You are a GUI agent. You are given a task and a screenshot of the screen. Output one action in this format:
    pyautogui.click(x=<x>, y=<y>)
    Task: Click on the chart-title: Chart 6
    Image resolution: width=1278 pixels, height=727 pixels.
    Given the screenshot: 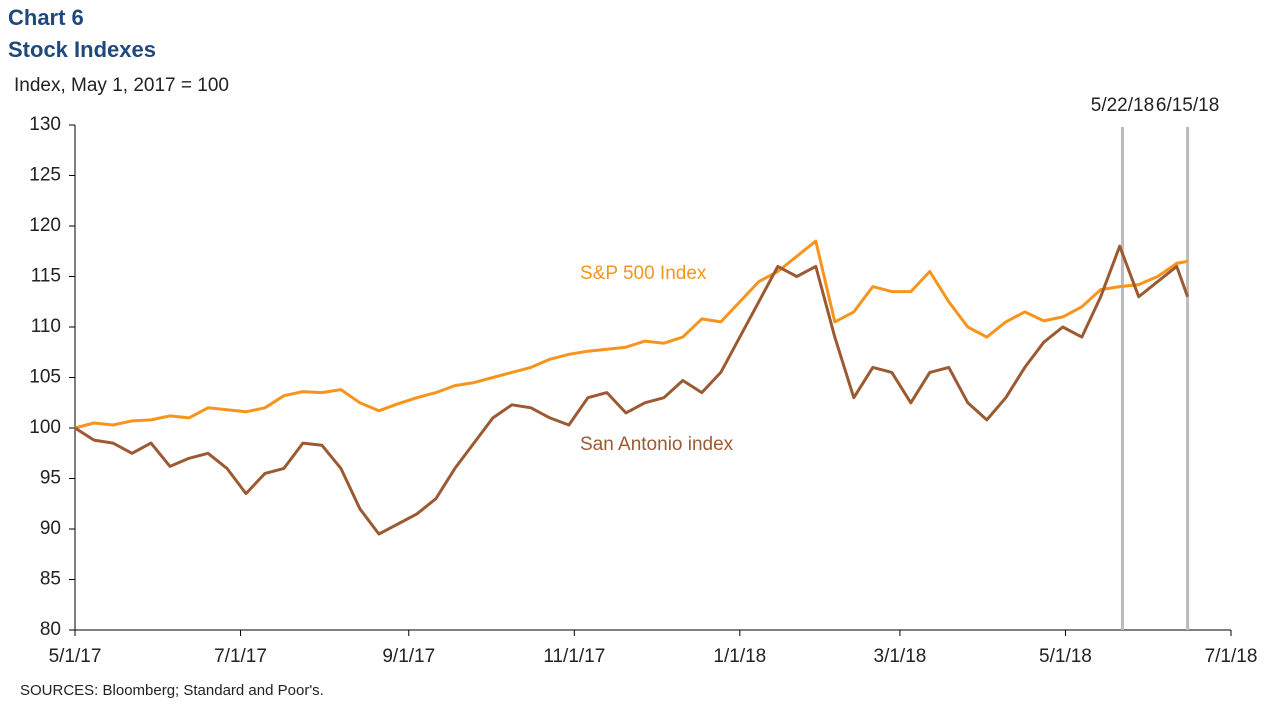 What is the action you would take?
    pyautogui.click(x=46, y=17)
    